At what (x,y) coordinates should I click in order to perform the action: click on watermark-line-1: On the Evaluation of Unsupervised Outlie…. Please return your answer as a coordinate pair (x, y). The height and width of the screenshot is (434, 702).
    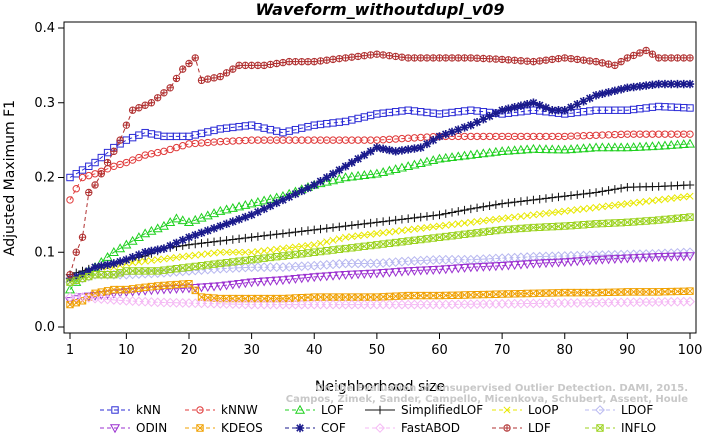
    Looking at the image, I should click on (501, 388).